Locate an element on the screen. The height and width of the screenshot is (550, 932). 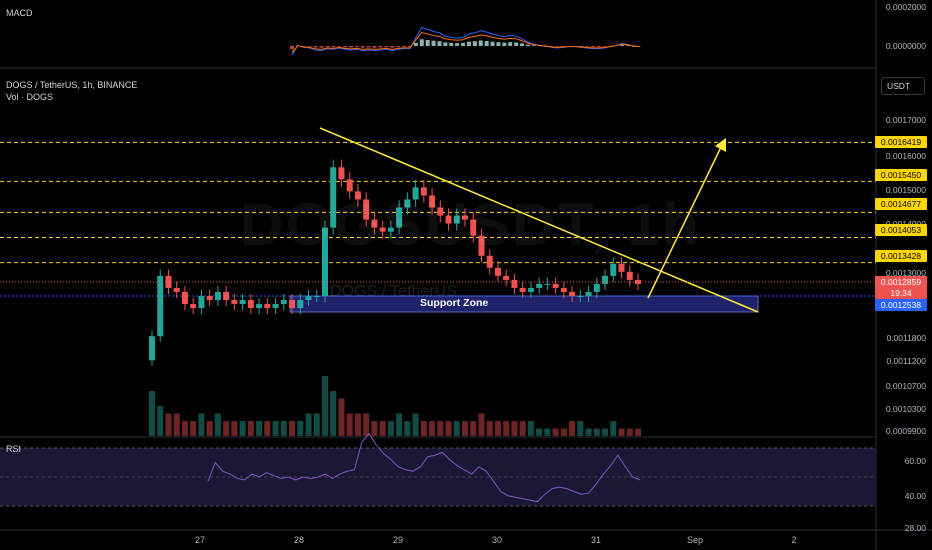
time-axis-tick: 28 is located at coordinates (299, 540).